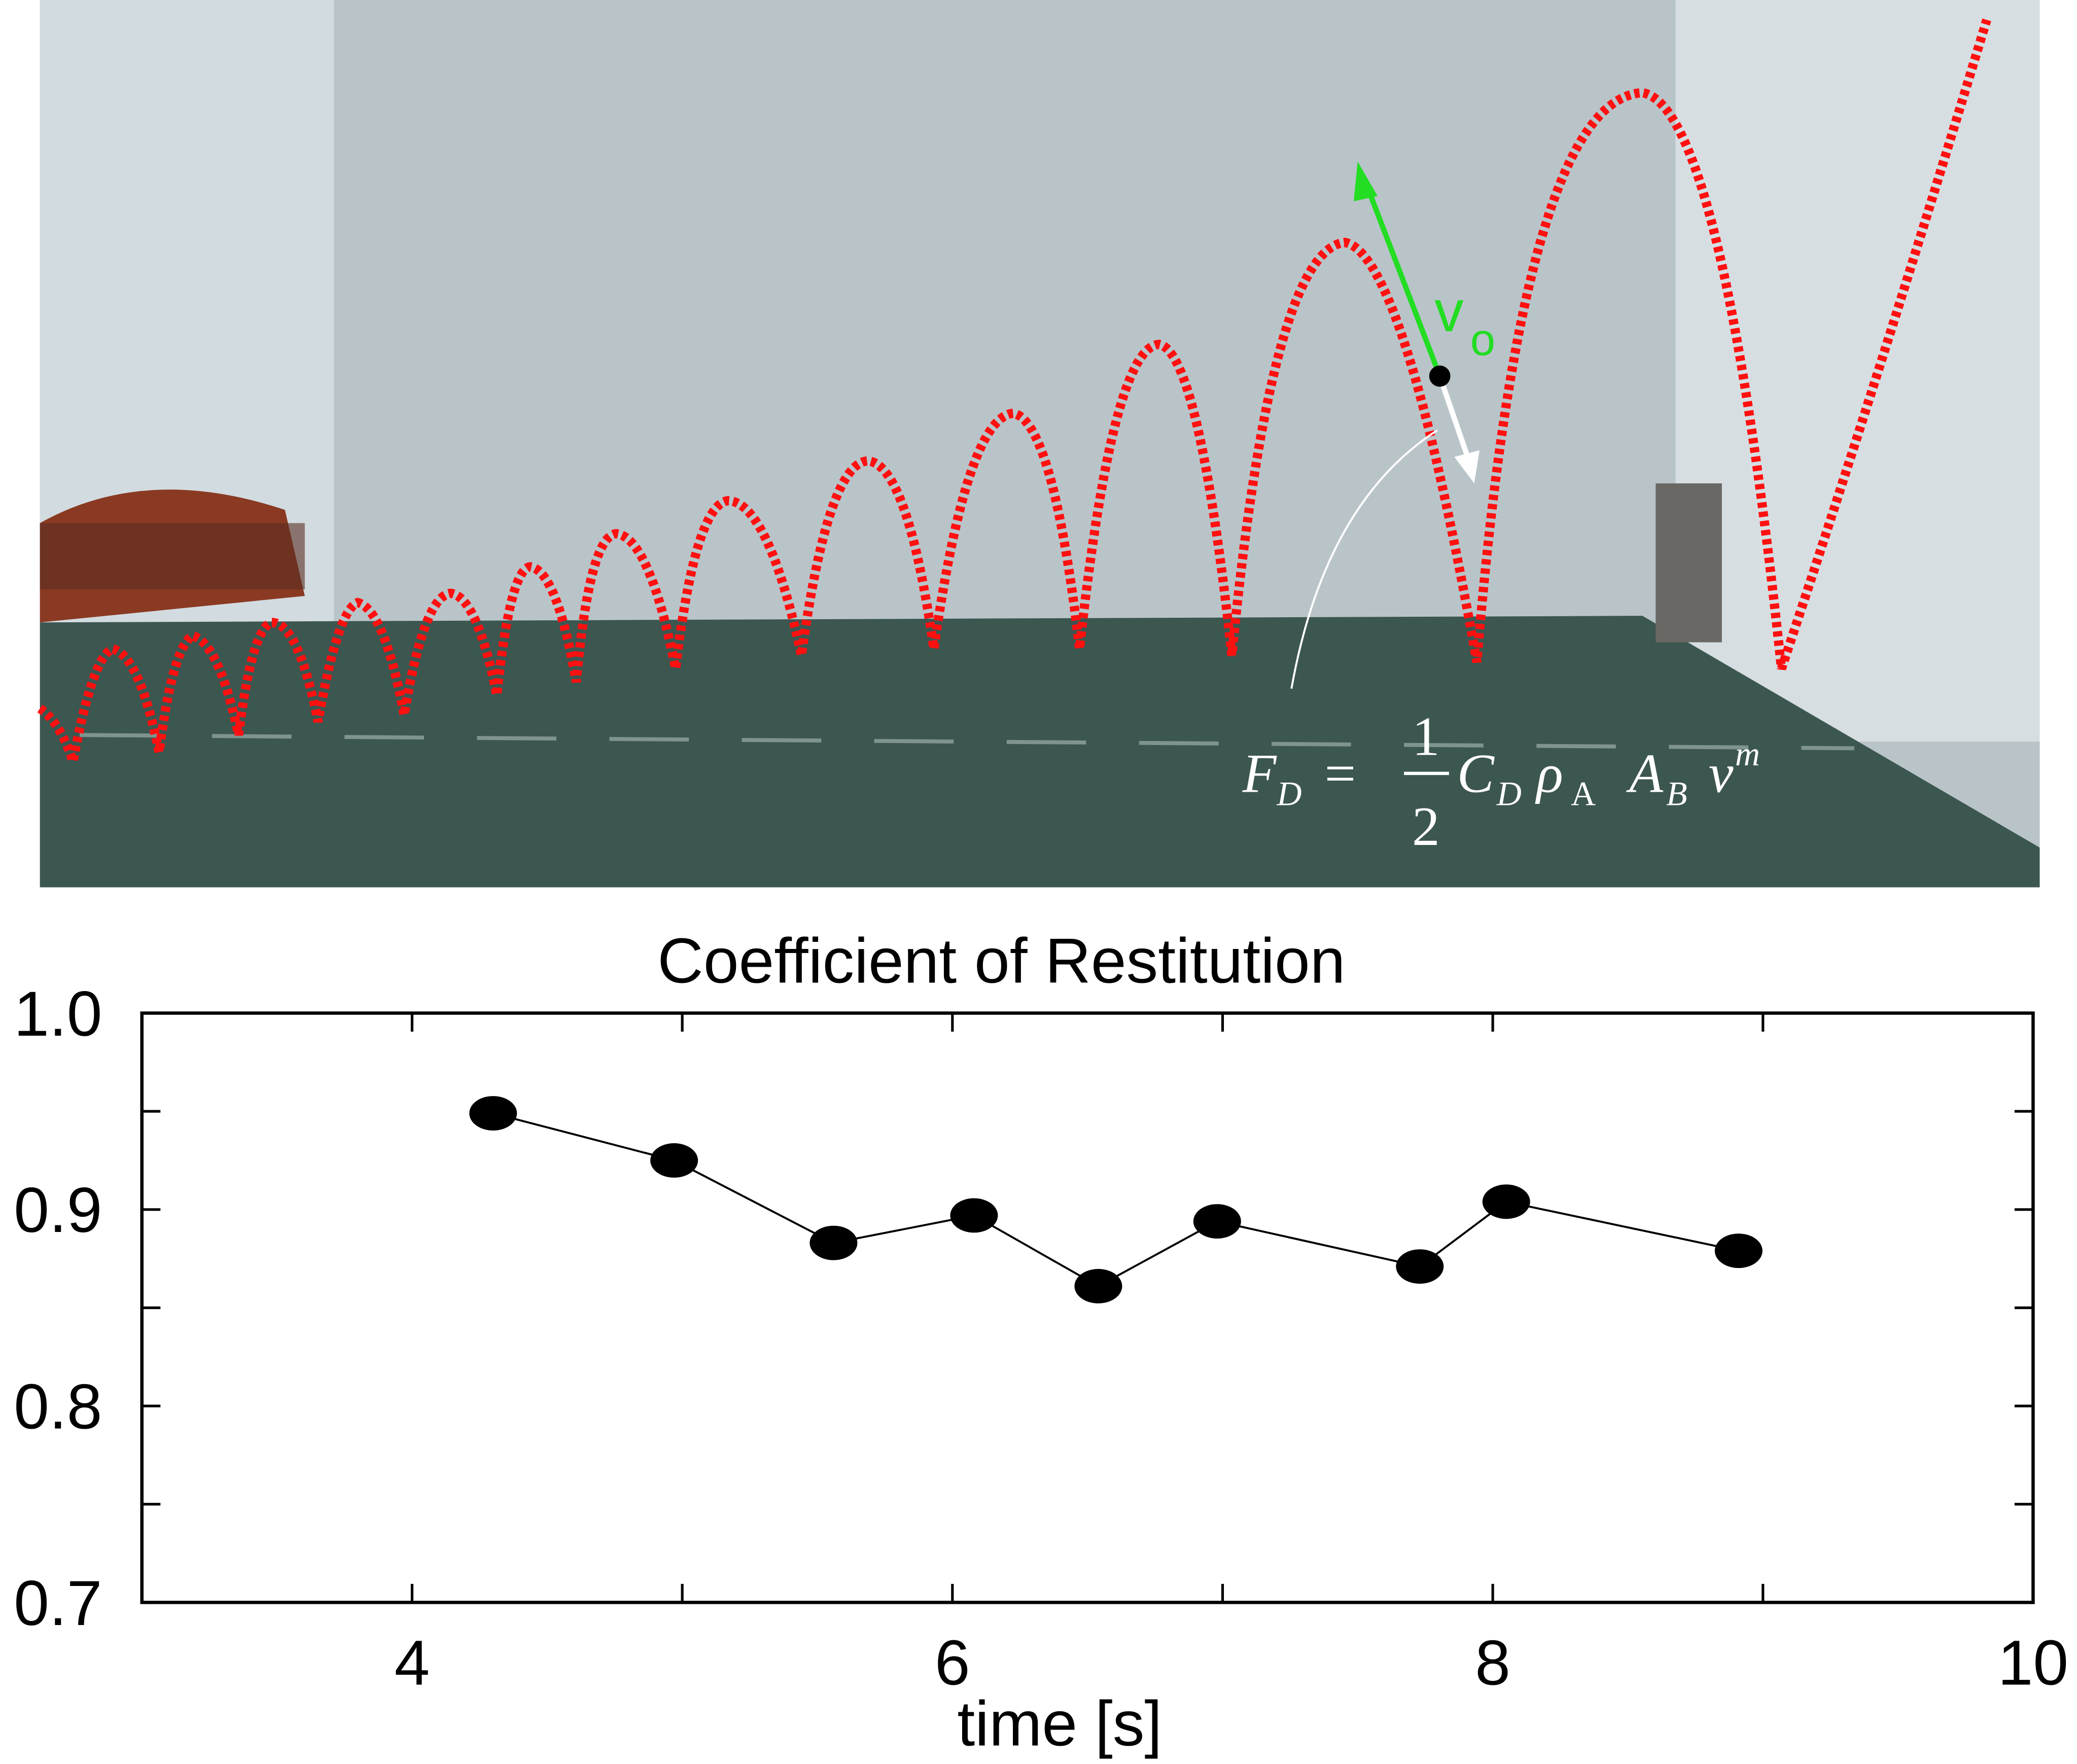 The height and width of the screenshot is (1764, 2077). I want to click on formula-text: v, so click(1721, 773).